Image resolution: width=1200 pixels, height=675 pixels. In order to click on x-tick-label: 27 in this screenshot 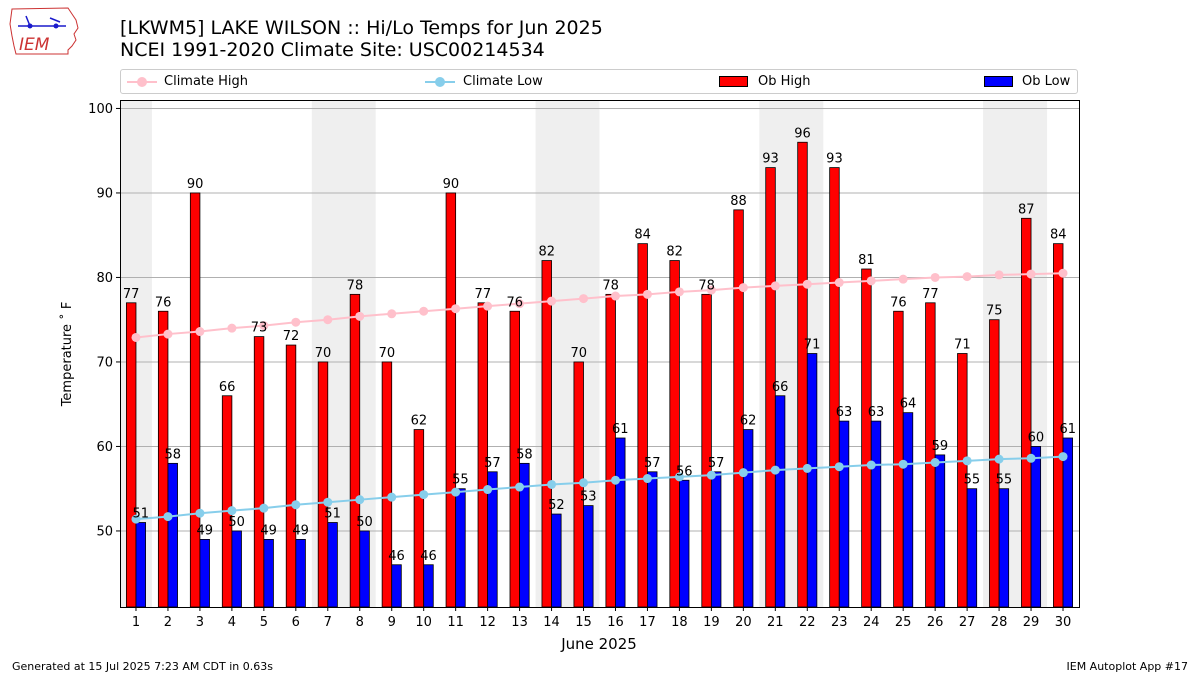, I will do `click(967, 622)`.